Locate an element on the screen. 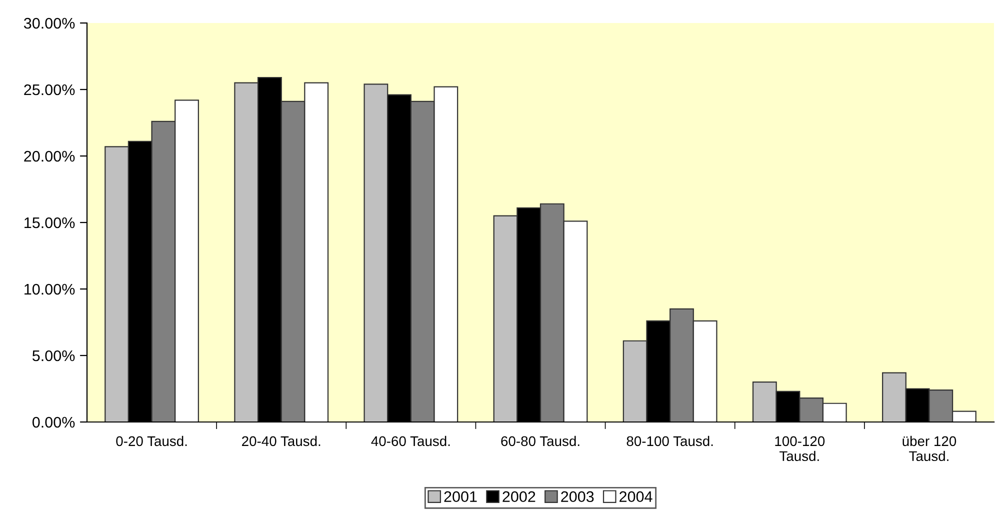  x-tick-label: 60-80 Tausd. is located at coordinates (540, 441).